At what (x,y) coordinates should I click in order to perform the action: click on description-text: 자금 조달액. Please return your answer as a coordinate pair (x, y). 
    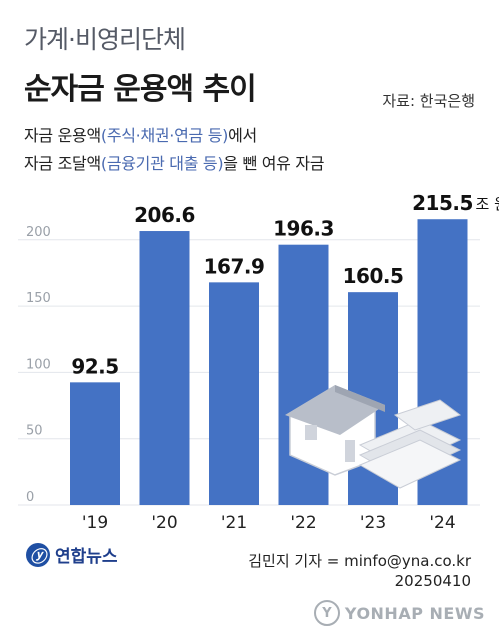
    Looking at the image, I should click on (62, 163).